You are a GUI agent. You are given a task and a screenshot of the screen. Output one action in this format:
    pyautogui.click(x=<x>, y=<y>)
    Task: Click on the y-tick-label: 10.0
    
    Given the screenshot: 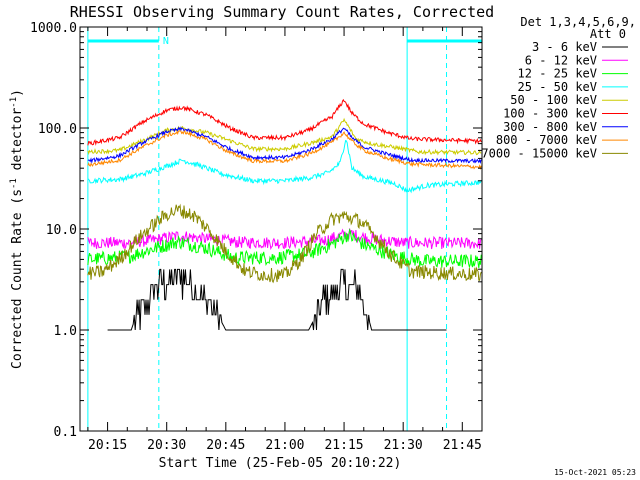 What is the action you would take?
    pyautogui.click(x=61, y=230)
    